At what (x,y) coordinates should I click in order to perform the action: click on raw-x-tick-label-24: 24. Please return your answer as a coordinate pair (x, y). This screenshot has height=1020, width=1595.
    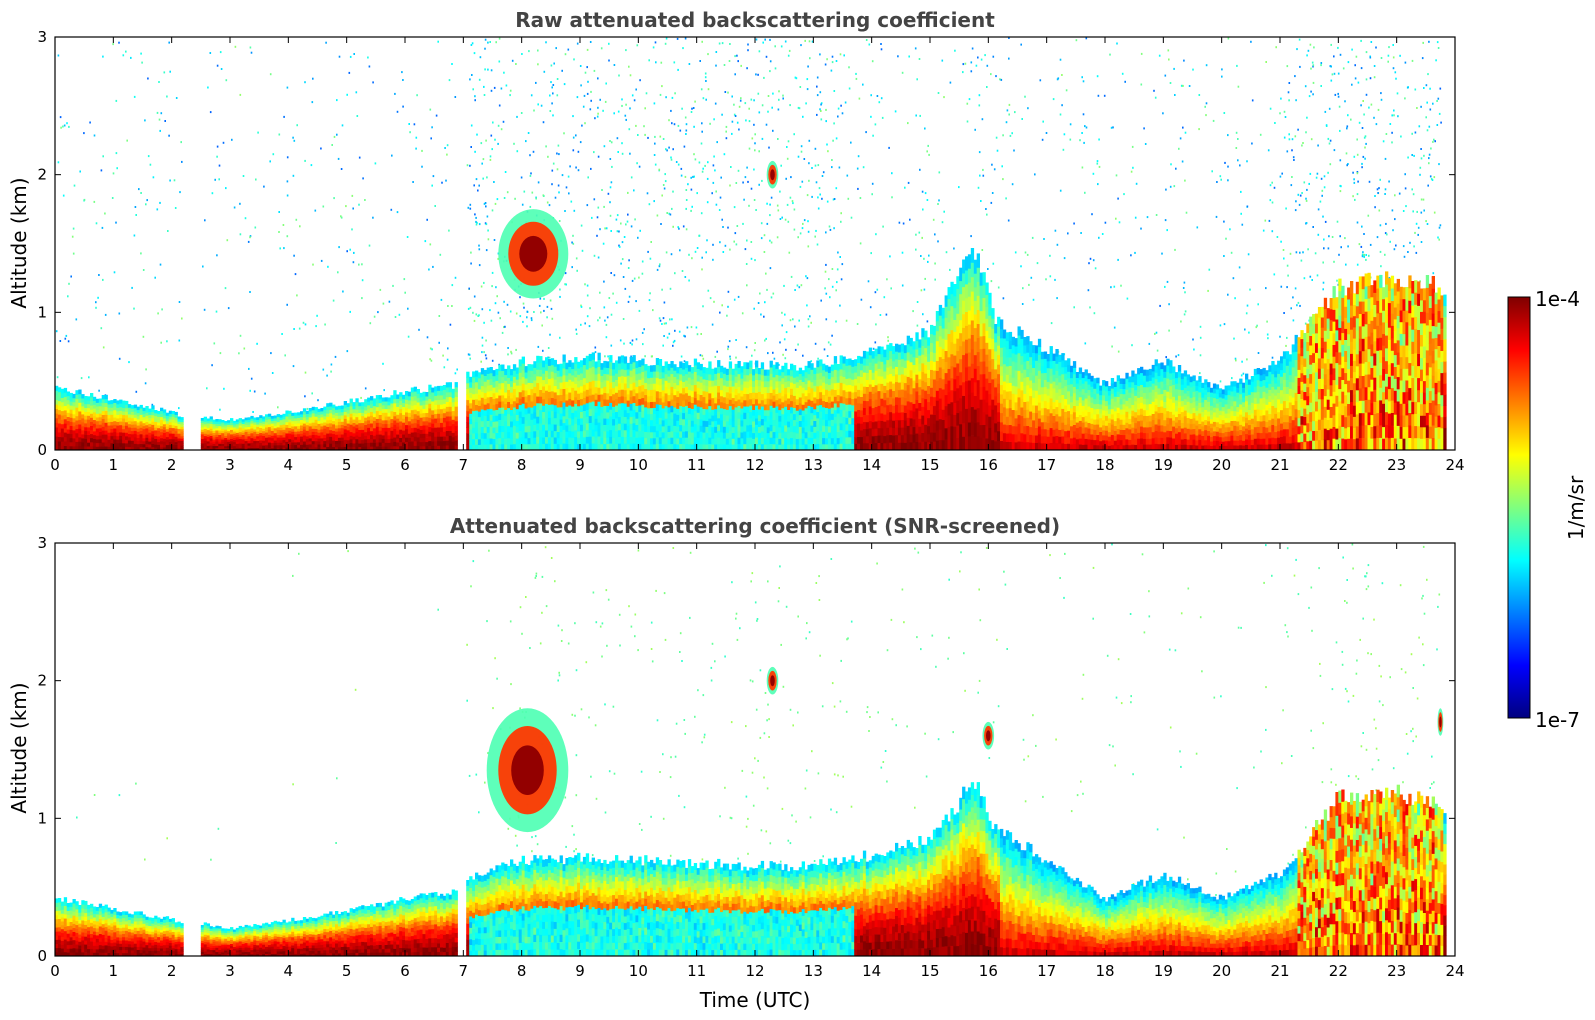
    Looking at the image, I should click on (1454, 465).